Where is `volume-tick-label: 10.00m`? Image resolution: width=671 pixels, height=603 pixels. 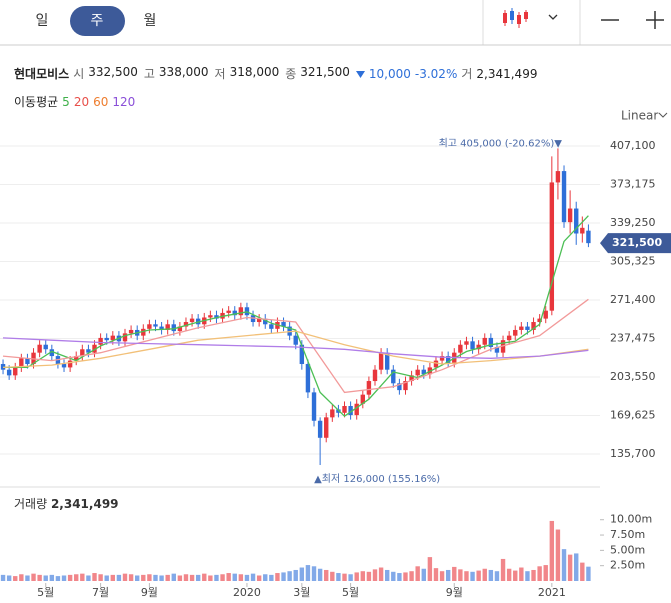 volume-tick-label: 10.00m is located at coordinates (631, 519).